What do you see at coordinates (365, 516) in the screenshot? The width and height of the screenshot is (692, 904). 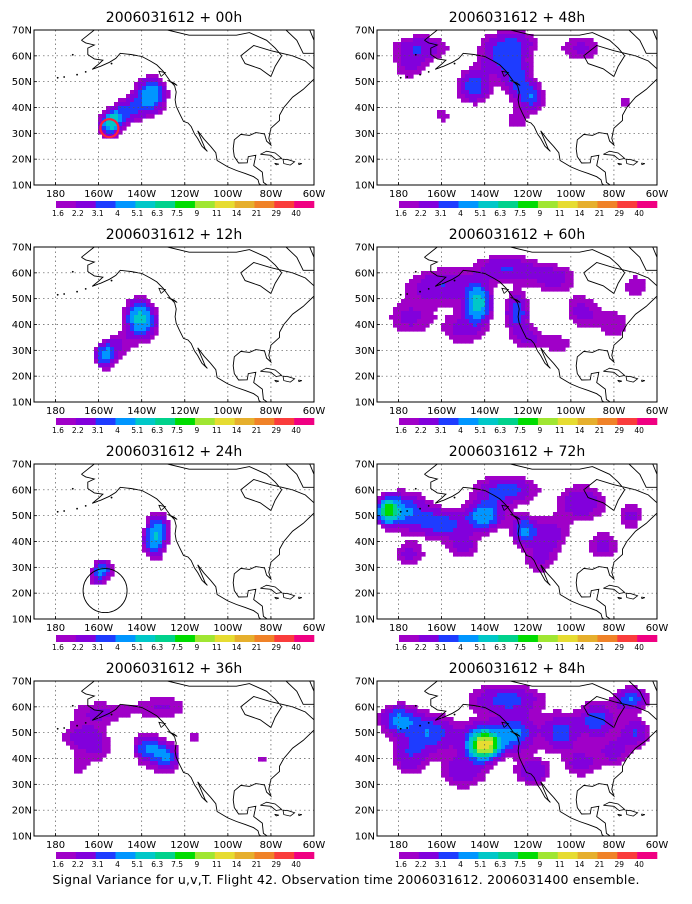 I see `lat-tick-label: 50N` at bounding box center [365, 516].